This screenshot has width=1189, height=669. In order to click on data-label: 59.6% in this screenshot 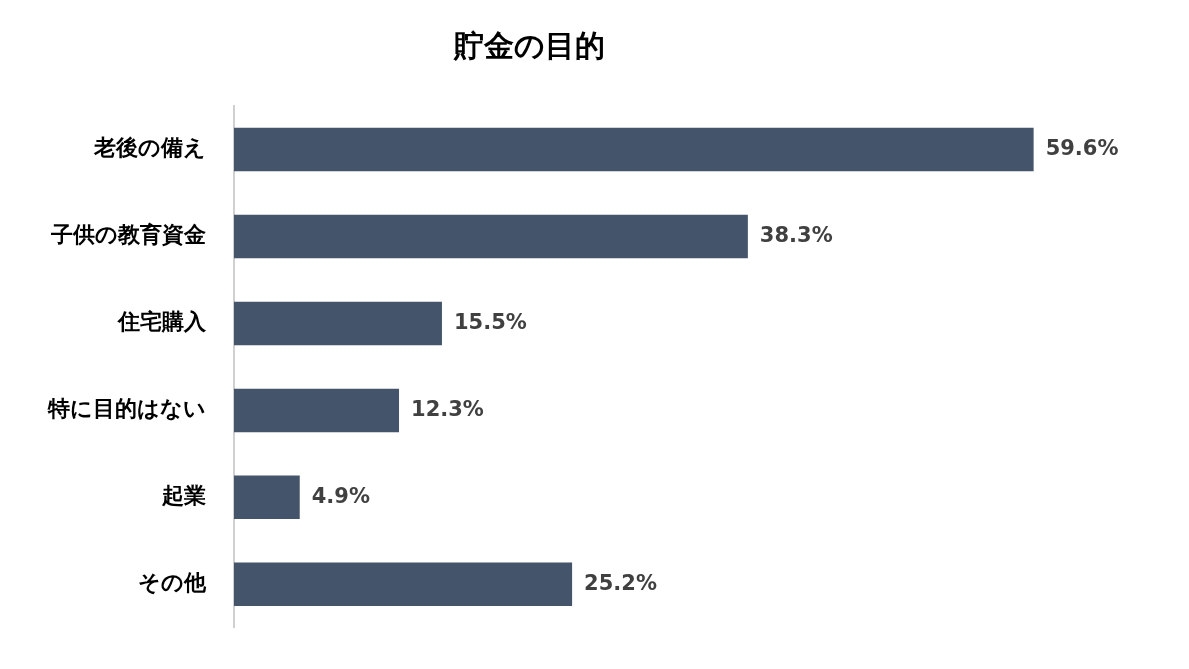, I will do `click(1082, 147)`.